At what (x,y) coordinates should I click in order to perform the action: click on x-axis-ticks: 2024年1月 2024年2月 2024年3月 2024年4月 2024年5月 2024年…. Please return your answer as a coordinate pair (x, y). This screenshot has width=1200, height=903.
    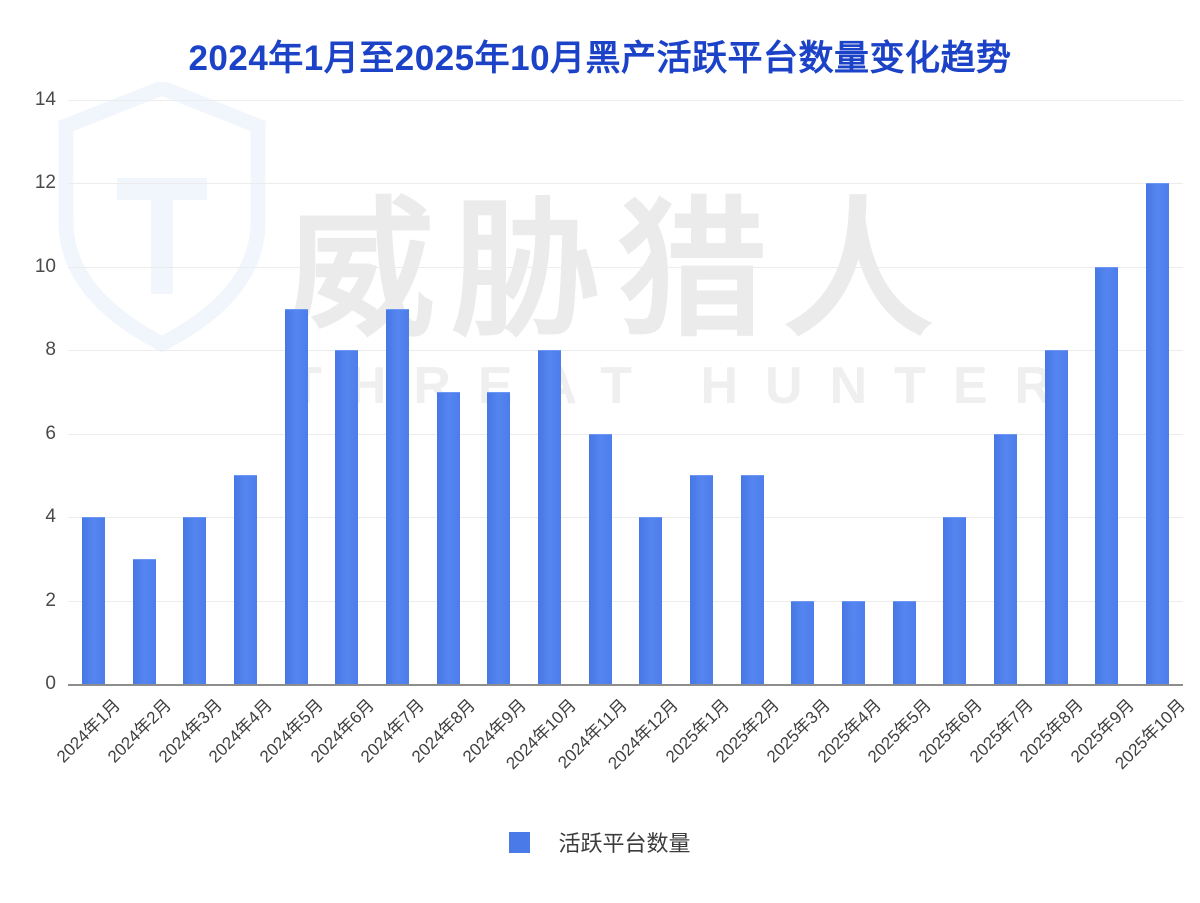
    Looking at the image, I should click on (620, 746).